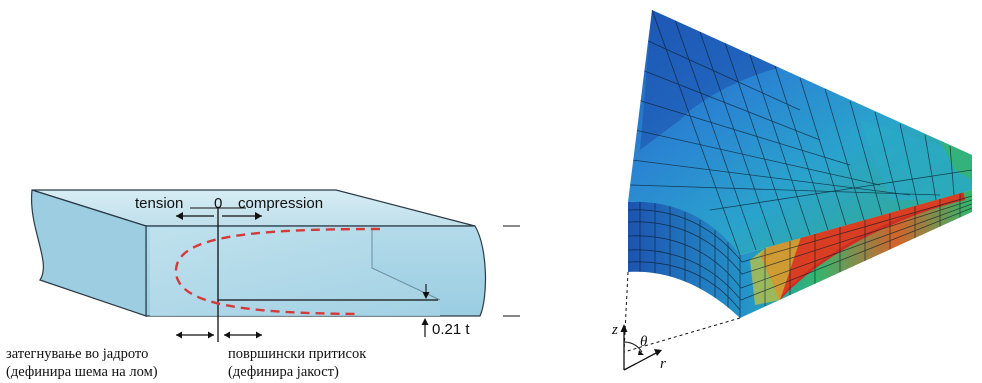 The height and width of the screenshot is (383, 982). I want to click on slab-section-face, so click(295, 272).